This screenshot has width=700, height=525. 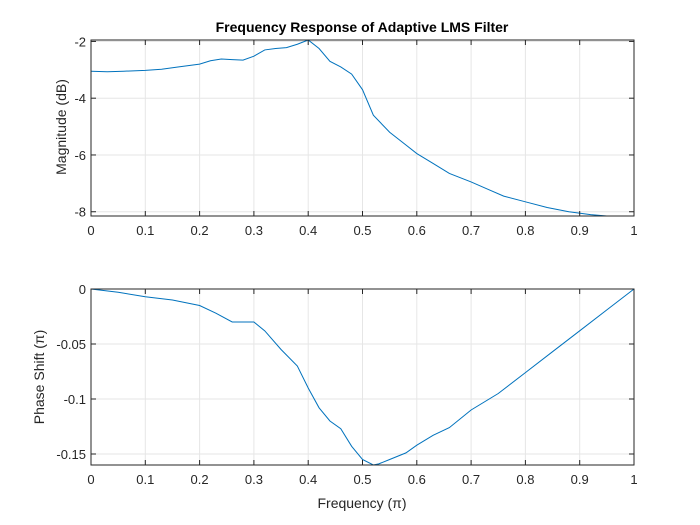 I want to click on magnitude-x-tick-label: 0.1, so click(x=145, y=230).